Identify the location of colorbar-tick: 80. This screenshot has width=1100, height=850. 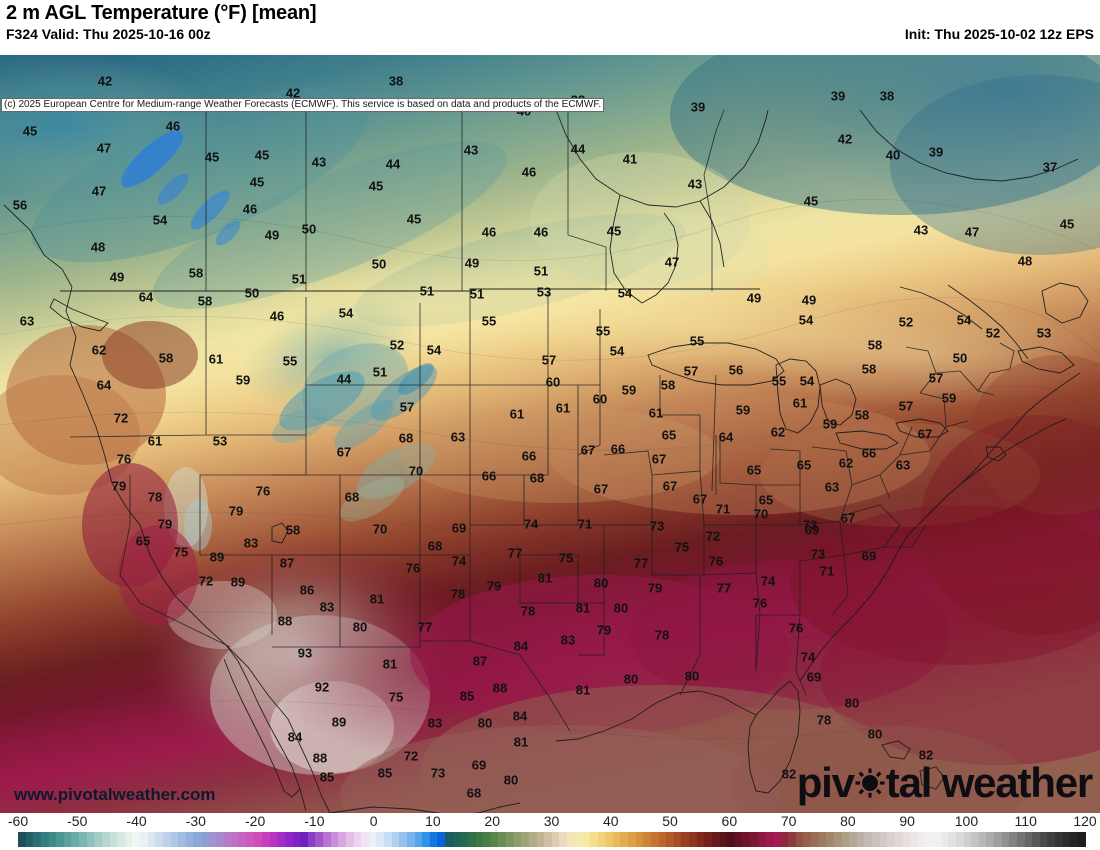
(848, 821).